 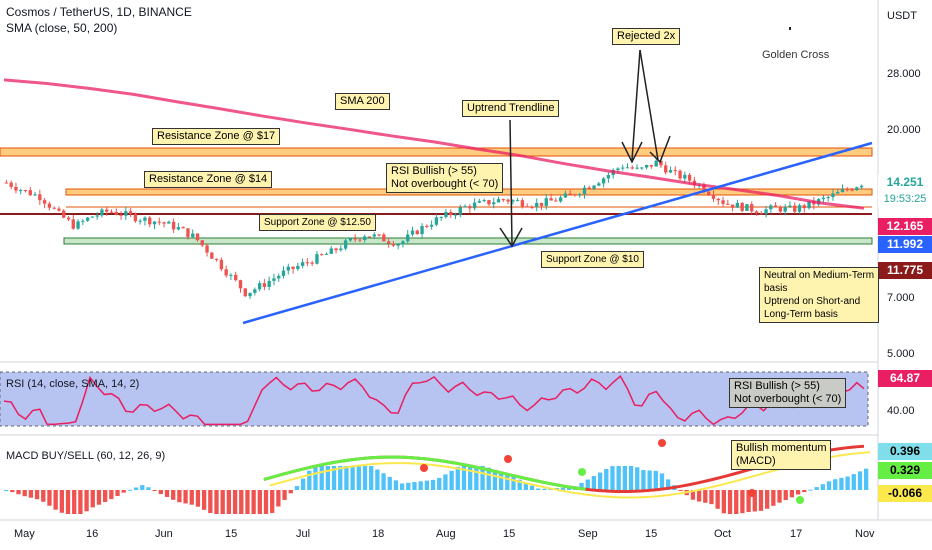 I want to click on macd-tag: -0.066, so click(x=905, y=493).